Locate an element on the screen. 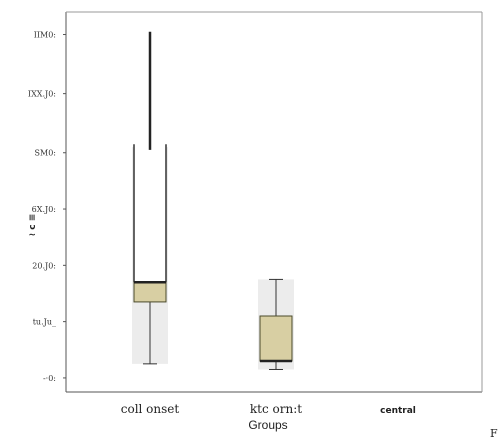  y-tick-label: IXX.J0: is located at coordinates (42, 94).